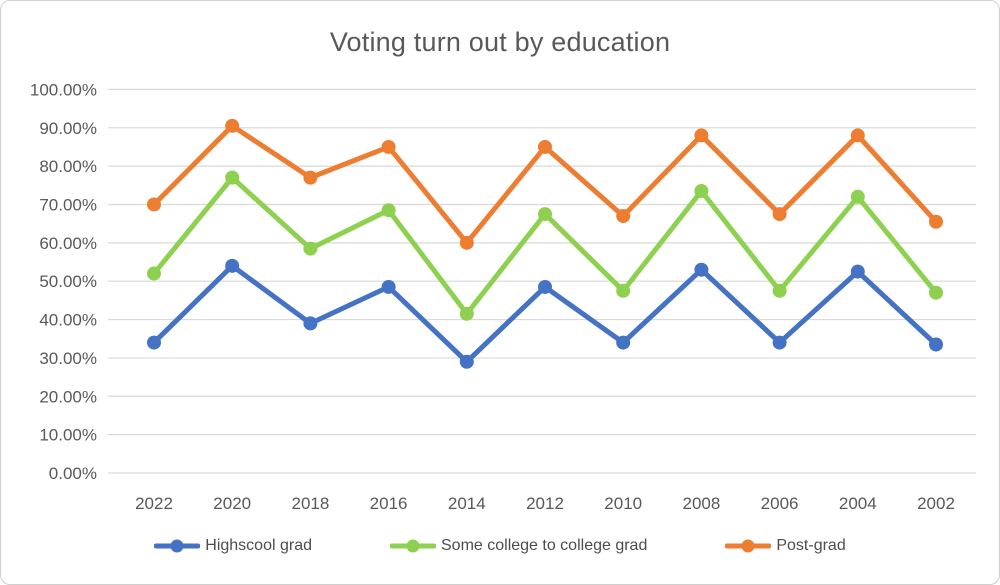 This screenshot has height=585, width=1000. What do you see at coordinates (500, 42) in the screenshot?
I see `chart-title: Voting turn out by education` at bounding box center [500, 42].